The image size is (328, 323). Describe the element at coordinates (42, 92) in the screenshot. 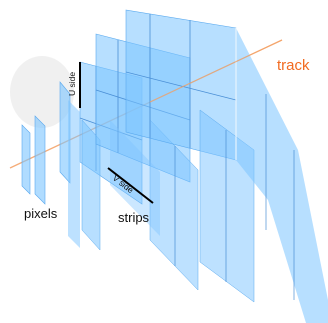

I see `shadow-blob` at that location.